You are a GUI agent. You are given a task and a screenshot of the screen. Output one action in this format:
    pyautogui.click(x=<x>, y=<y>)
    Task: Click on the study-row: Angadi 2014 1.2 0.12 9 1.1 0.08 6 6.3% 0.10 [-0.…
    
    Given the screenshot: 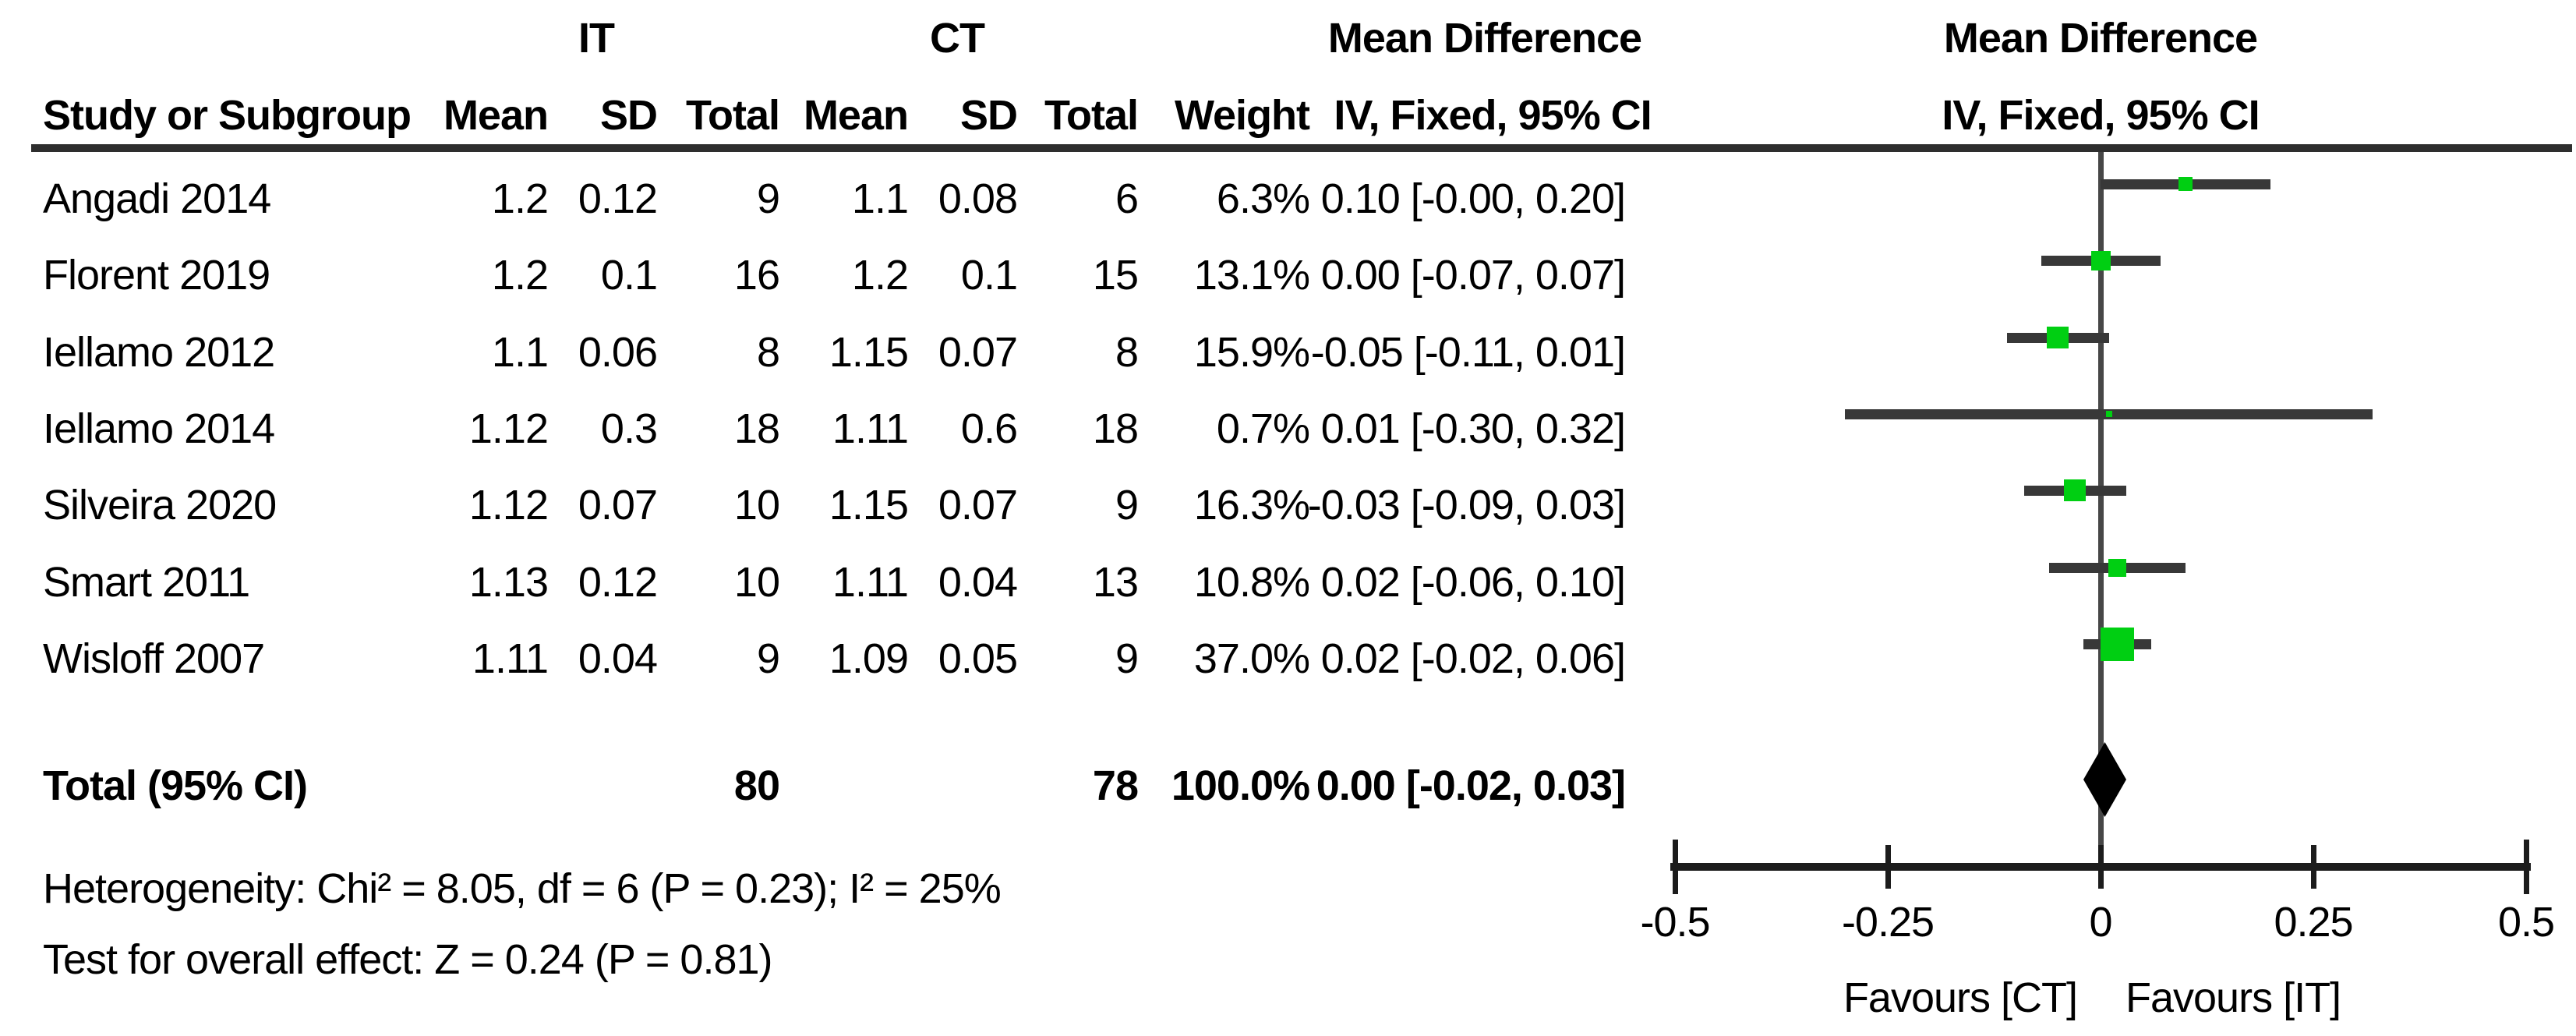 What is the action you would take?
    pyautogui.click(x=1288, y=199)
    